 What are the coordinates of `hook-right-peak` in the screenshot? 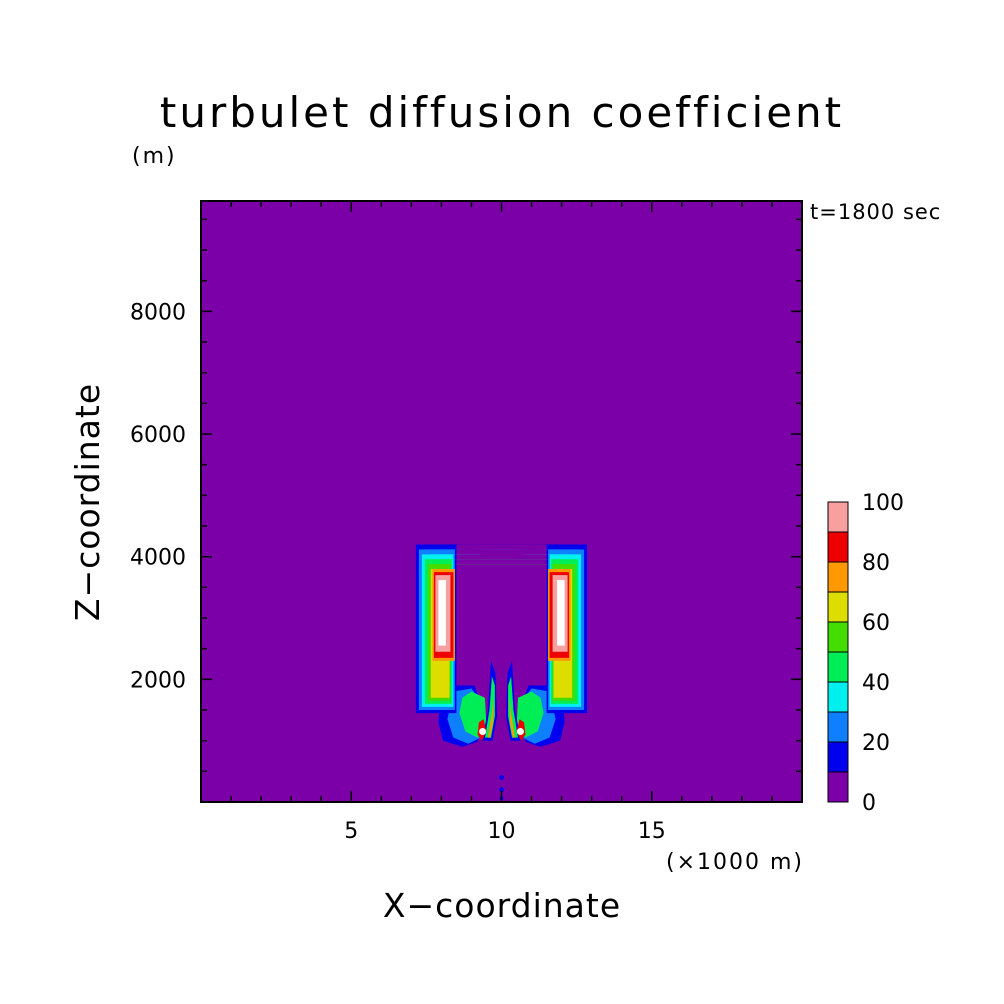 It's located at (520, 731).